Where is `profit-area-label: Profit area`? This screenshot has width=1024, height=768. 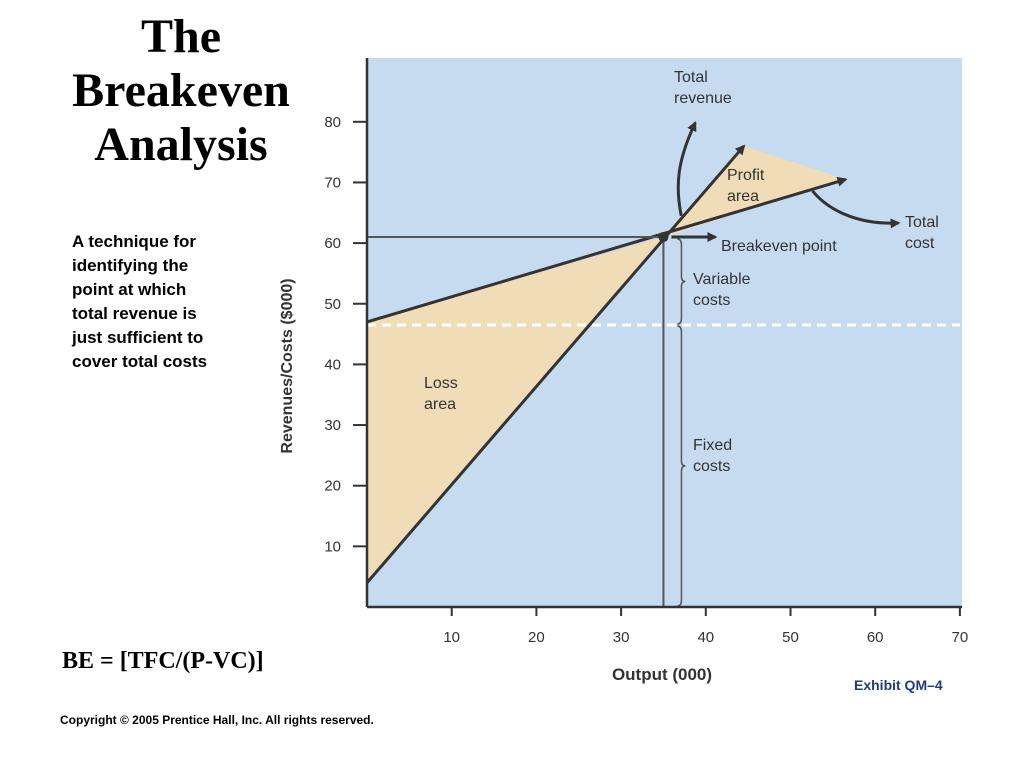
profit-area-label: Profit area is located at coordinates (746, 186).